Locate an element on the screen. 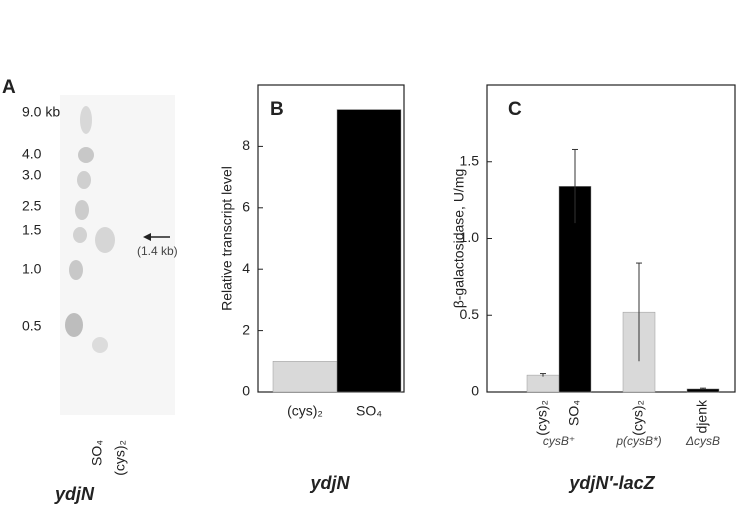  y-axis-label: β-galactosidase, U/mg is located at coordinates (459, 239).